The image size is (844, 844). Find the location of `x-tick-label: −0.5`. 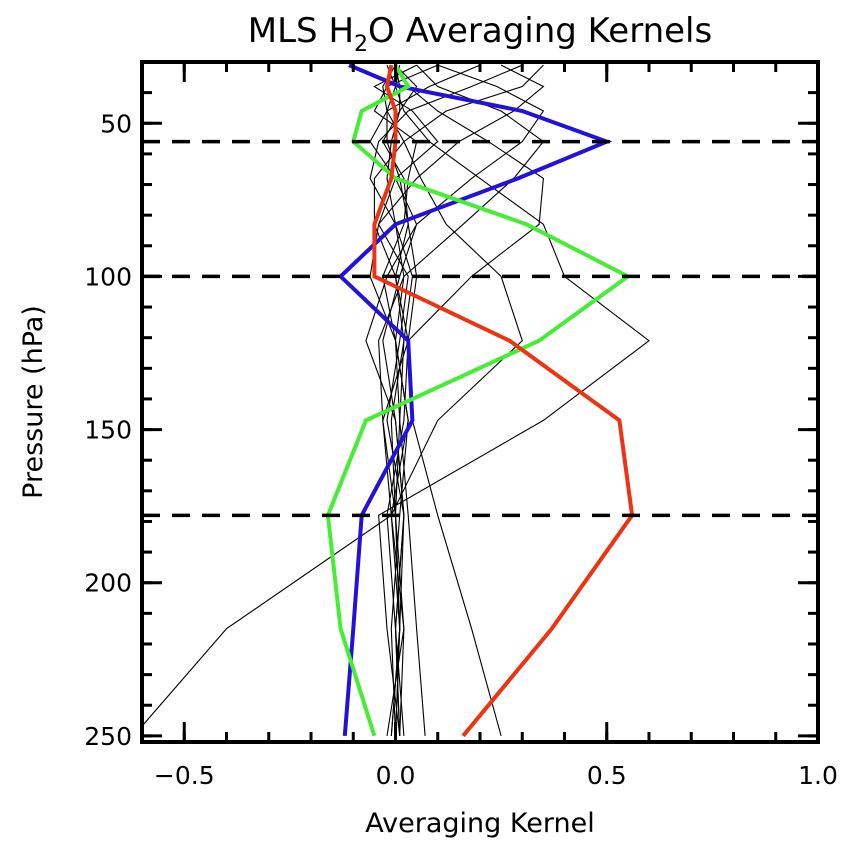

x-tick-label: −0.5 is located at coordinates (184, 775).